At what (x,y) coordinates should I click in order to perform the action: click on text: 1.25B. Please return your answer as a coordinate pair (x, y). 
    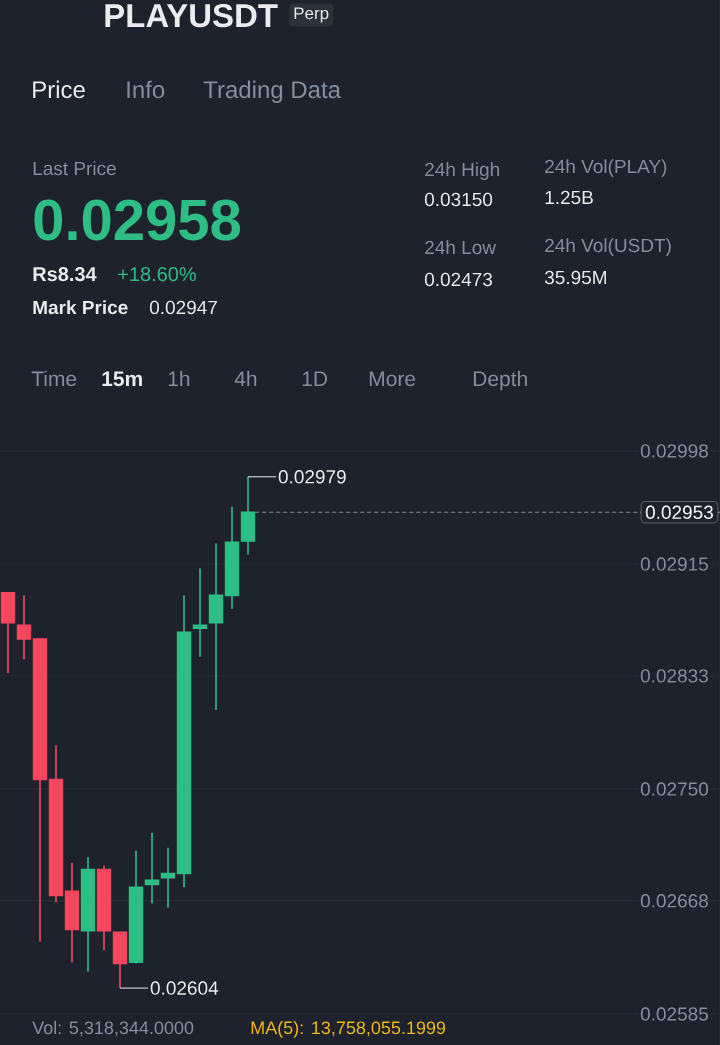
    Looking at the image, I should click on (569, 197).